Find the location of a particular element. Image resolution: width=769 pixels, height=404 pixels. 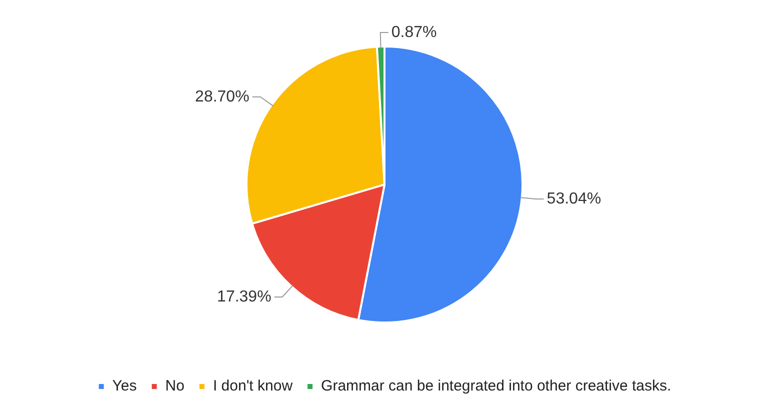

legend-label: No is located at coordinates (174, 386).